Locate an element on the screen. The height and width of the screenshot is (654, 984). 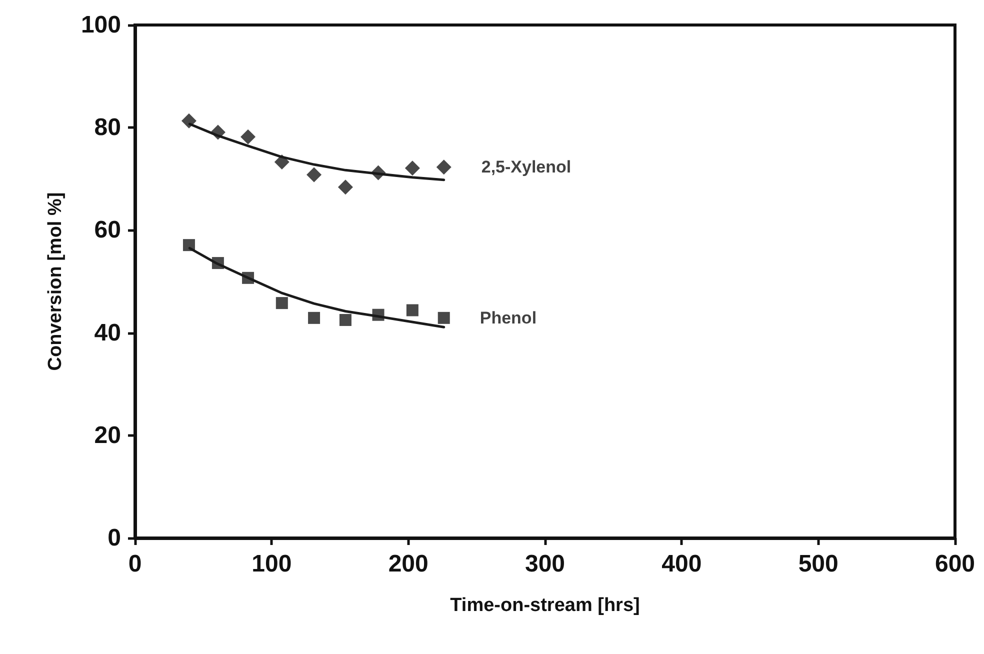
y-axis-title: Conversion [mol %] is located at coordinates (55, 281).